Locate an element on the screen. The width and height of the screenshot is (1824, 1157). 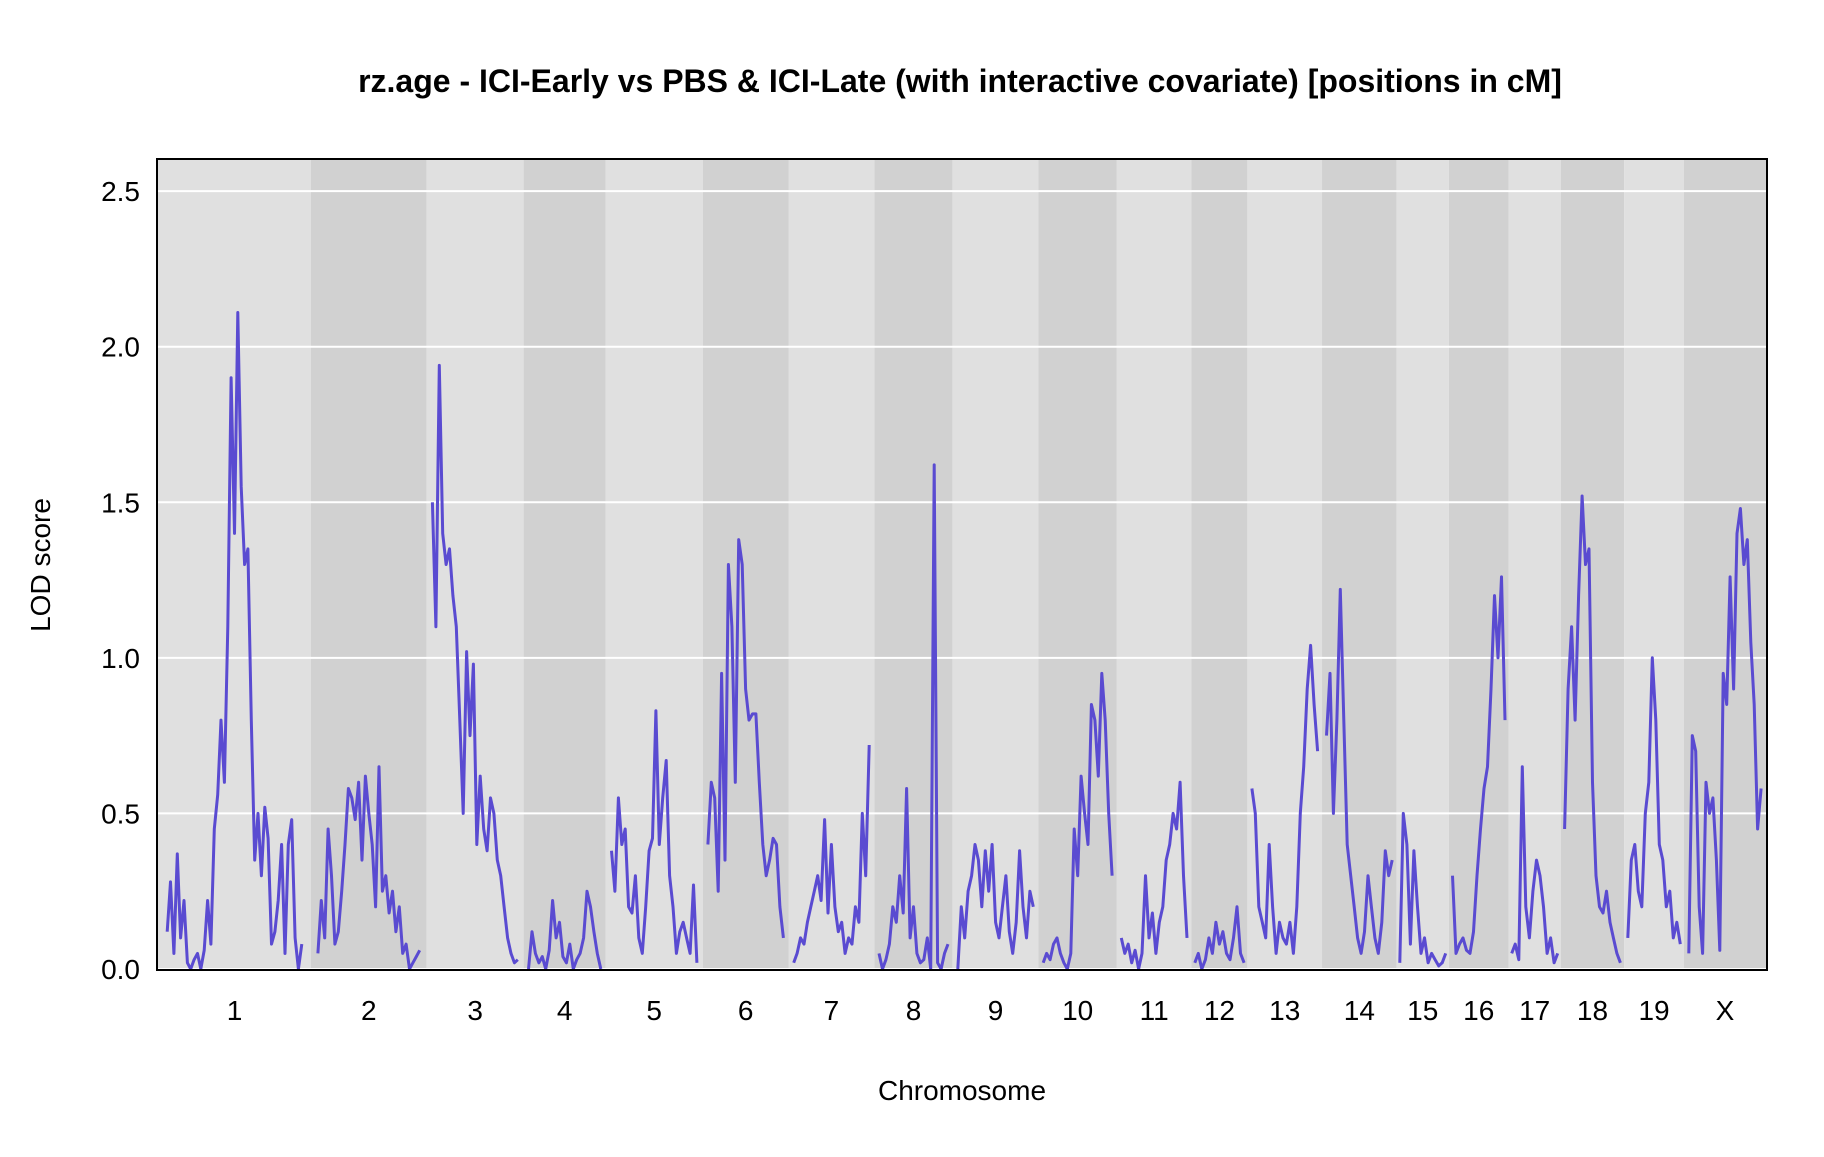
x-tick-label: 1 is located at coordinates (235, 1010).